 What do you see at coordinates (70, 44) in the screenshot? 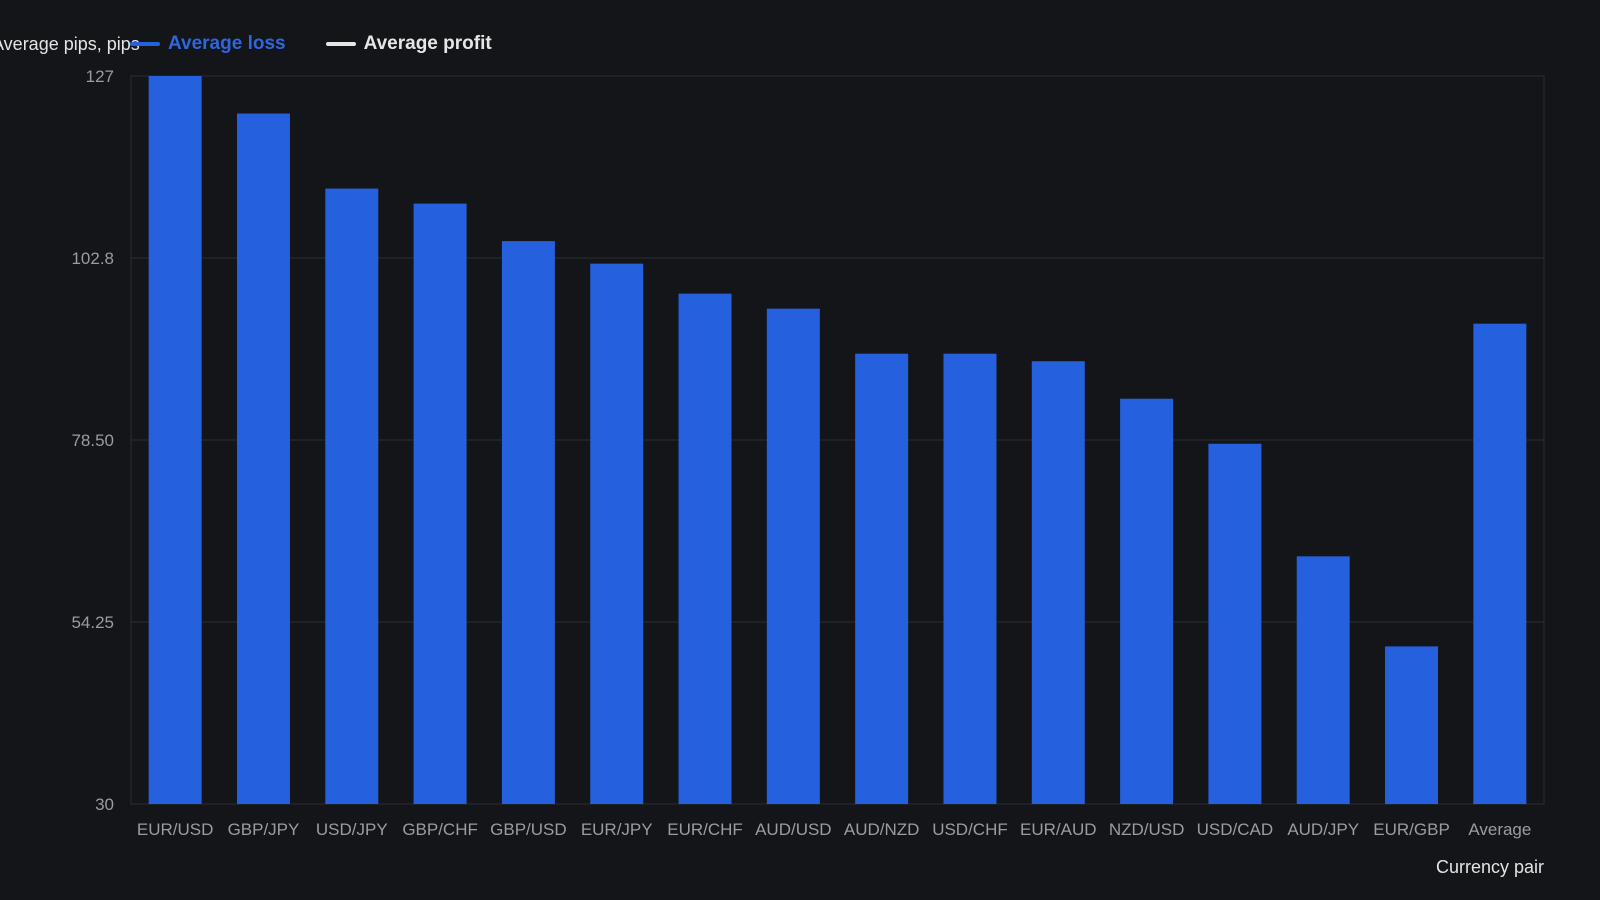
I see `y-axis-title: Average pips, pips` at bounding box center [70, 44].